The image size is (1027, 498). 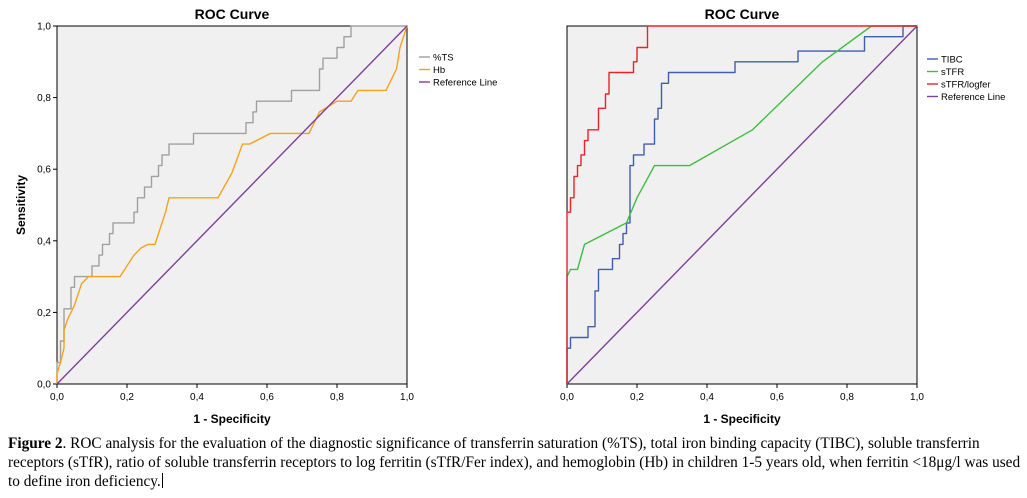 I want to click on y-tick-label: 0,2, so click(x=44, y=313).